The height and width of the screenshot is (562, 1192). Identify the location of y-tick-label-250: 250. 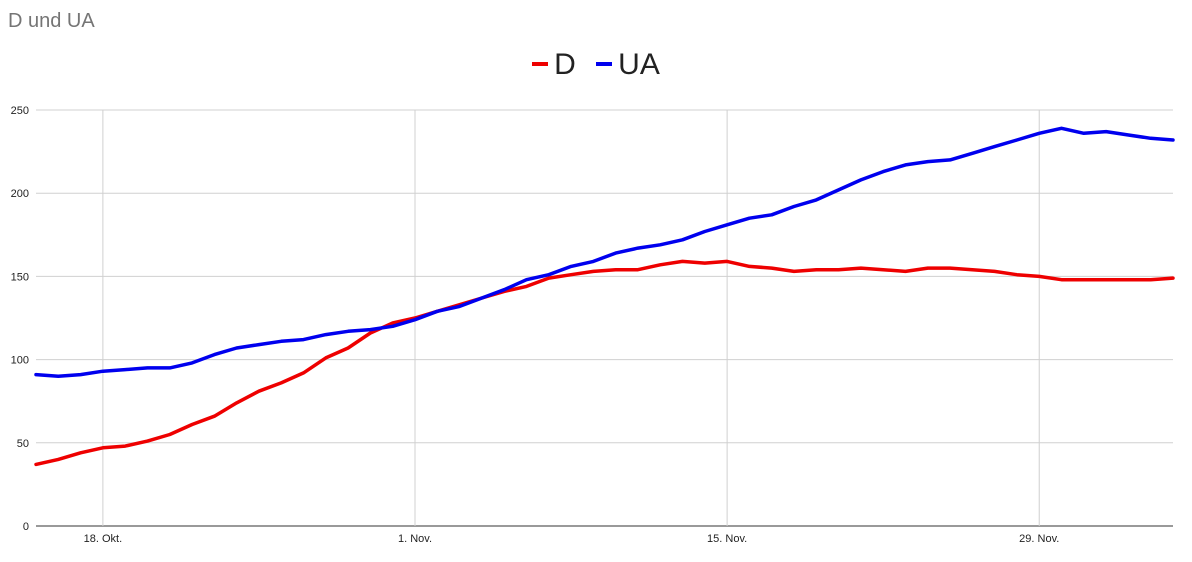
(20, 111).